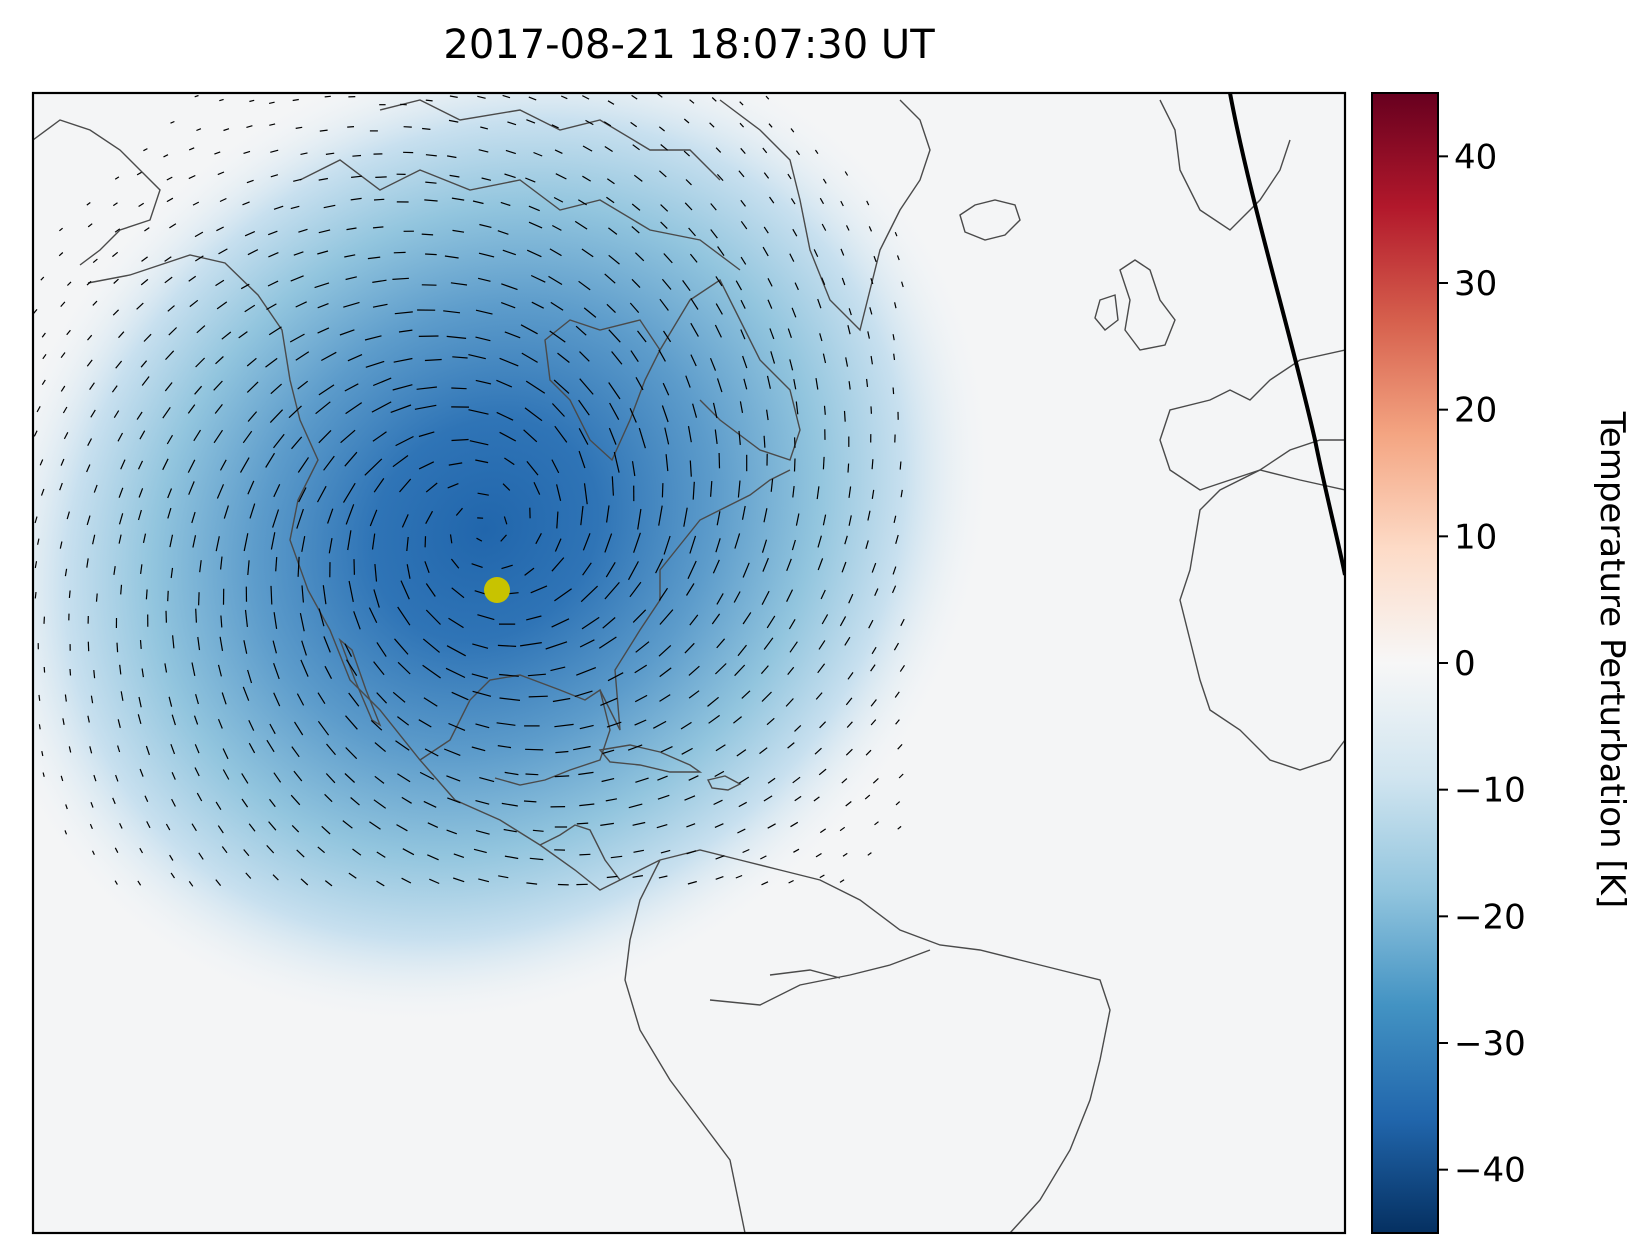  What do you see at coordinates (689, 45) in the screenshot?
I see `plot-title: 2017-08-21 18:07:30 UT` at bounding box center [689, 45].